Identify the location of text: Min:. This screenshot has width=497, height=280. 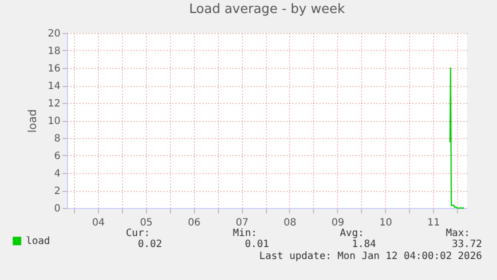
(244, 233).